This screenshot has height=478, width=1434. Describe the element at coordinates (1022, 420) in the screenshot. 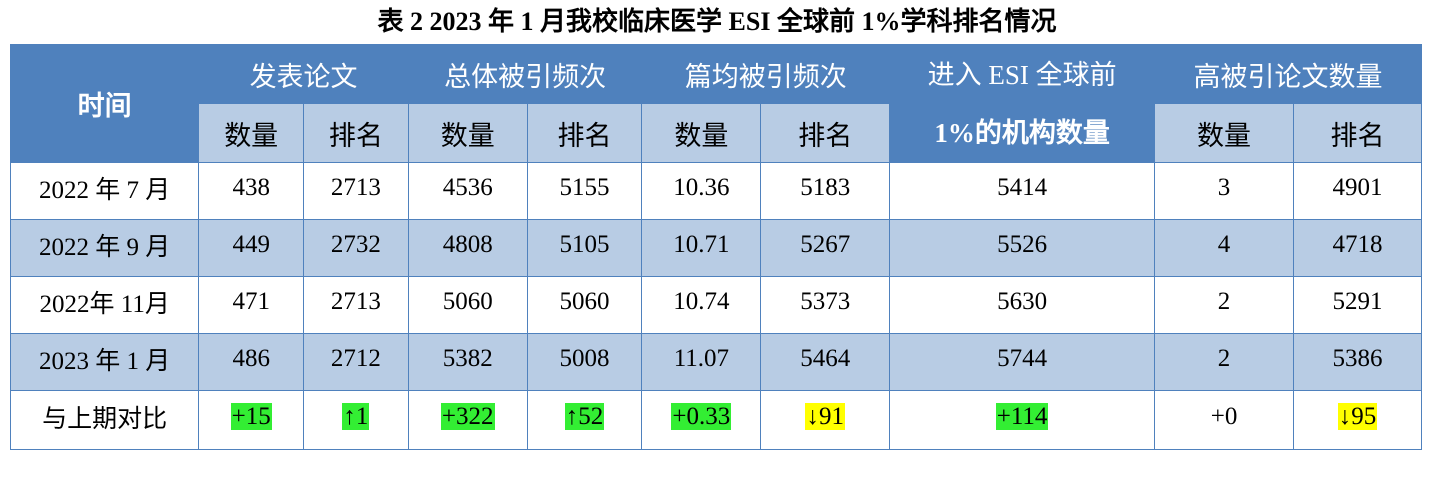

I see `cell-change-esi: +114` at that location.